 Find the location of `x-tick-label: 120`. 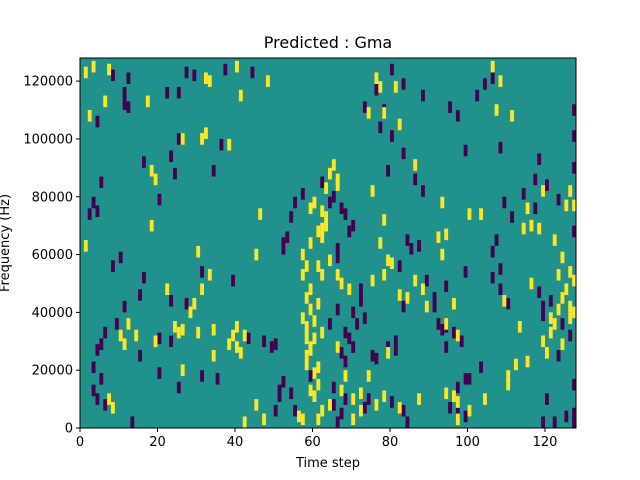

x-tick-label: 120 is located at coordinates (545, 442).